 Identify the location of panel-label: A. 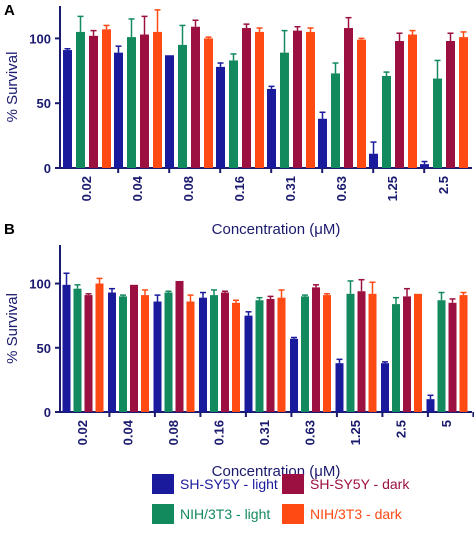
(9, 10).